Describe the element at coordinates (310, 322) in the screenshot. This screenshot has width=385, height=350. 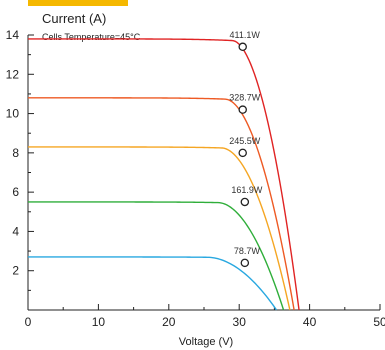
I see `x-tick-label: 40` at that location.